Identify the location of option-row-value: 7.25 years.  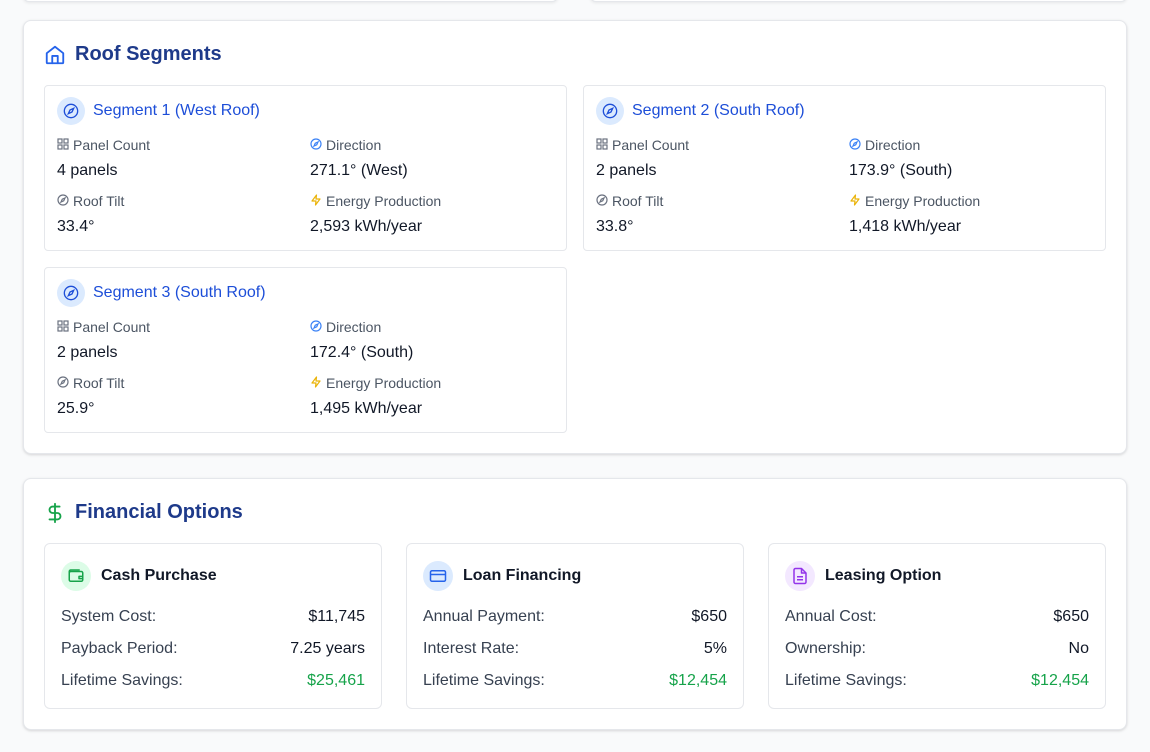
(327, 648).